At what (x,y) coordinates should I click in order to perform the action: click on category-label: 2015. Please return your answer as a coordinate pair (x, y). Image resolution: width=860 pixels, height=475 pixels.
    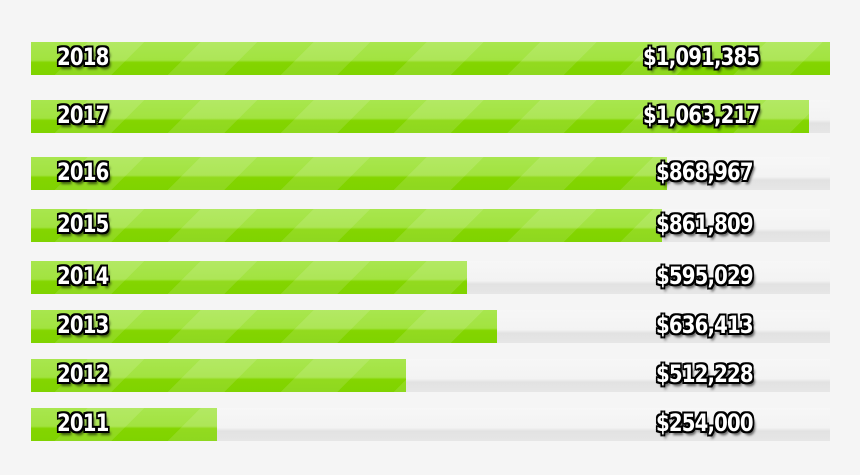
    Looking at the image, I should click on (83, 224).